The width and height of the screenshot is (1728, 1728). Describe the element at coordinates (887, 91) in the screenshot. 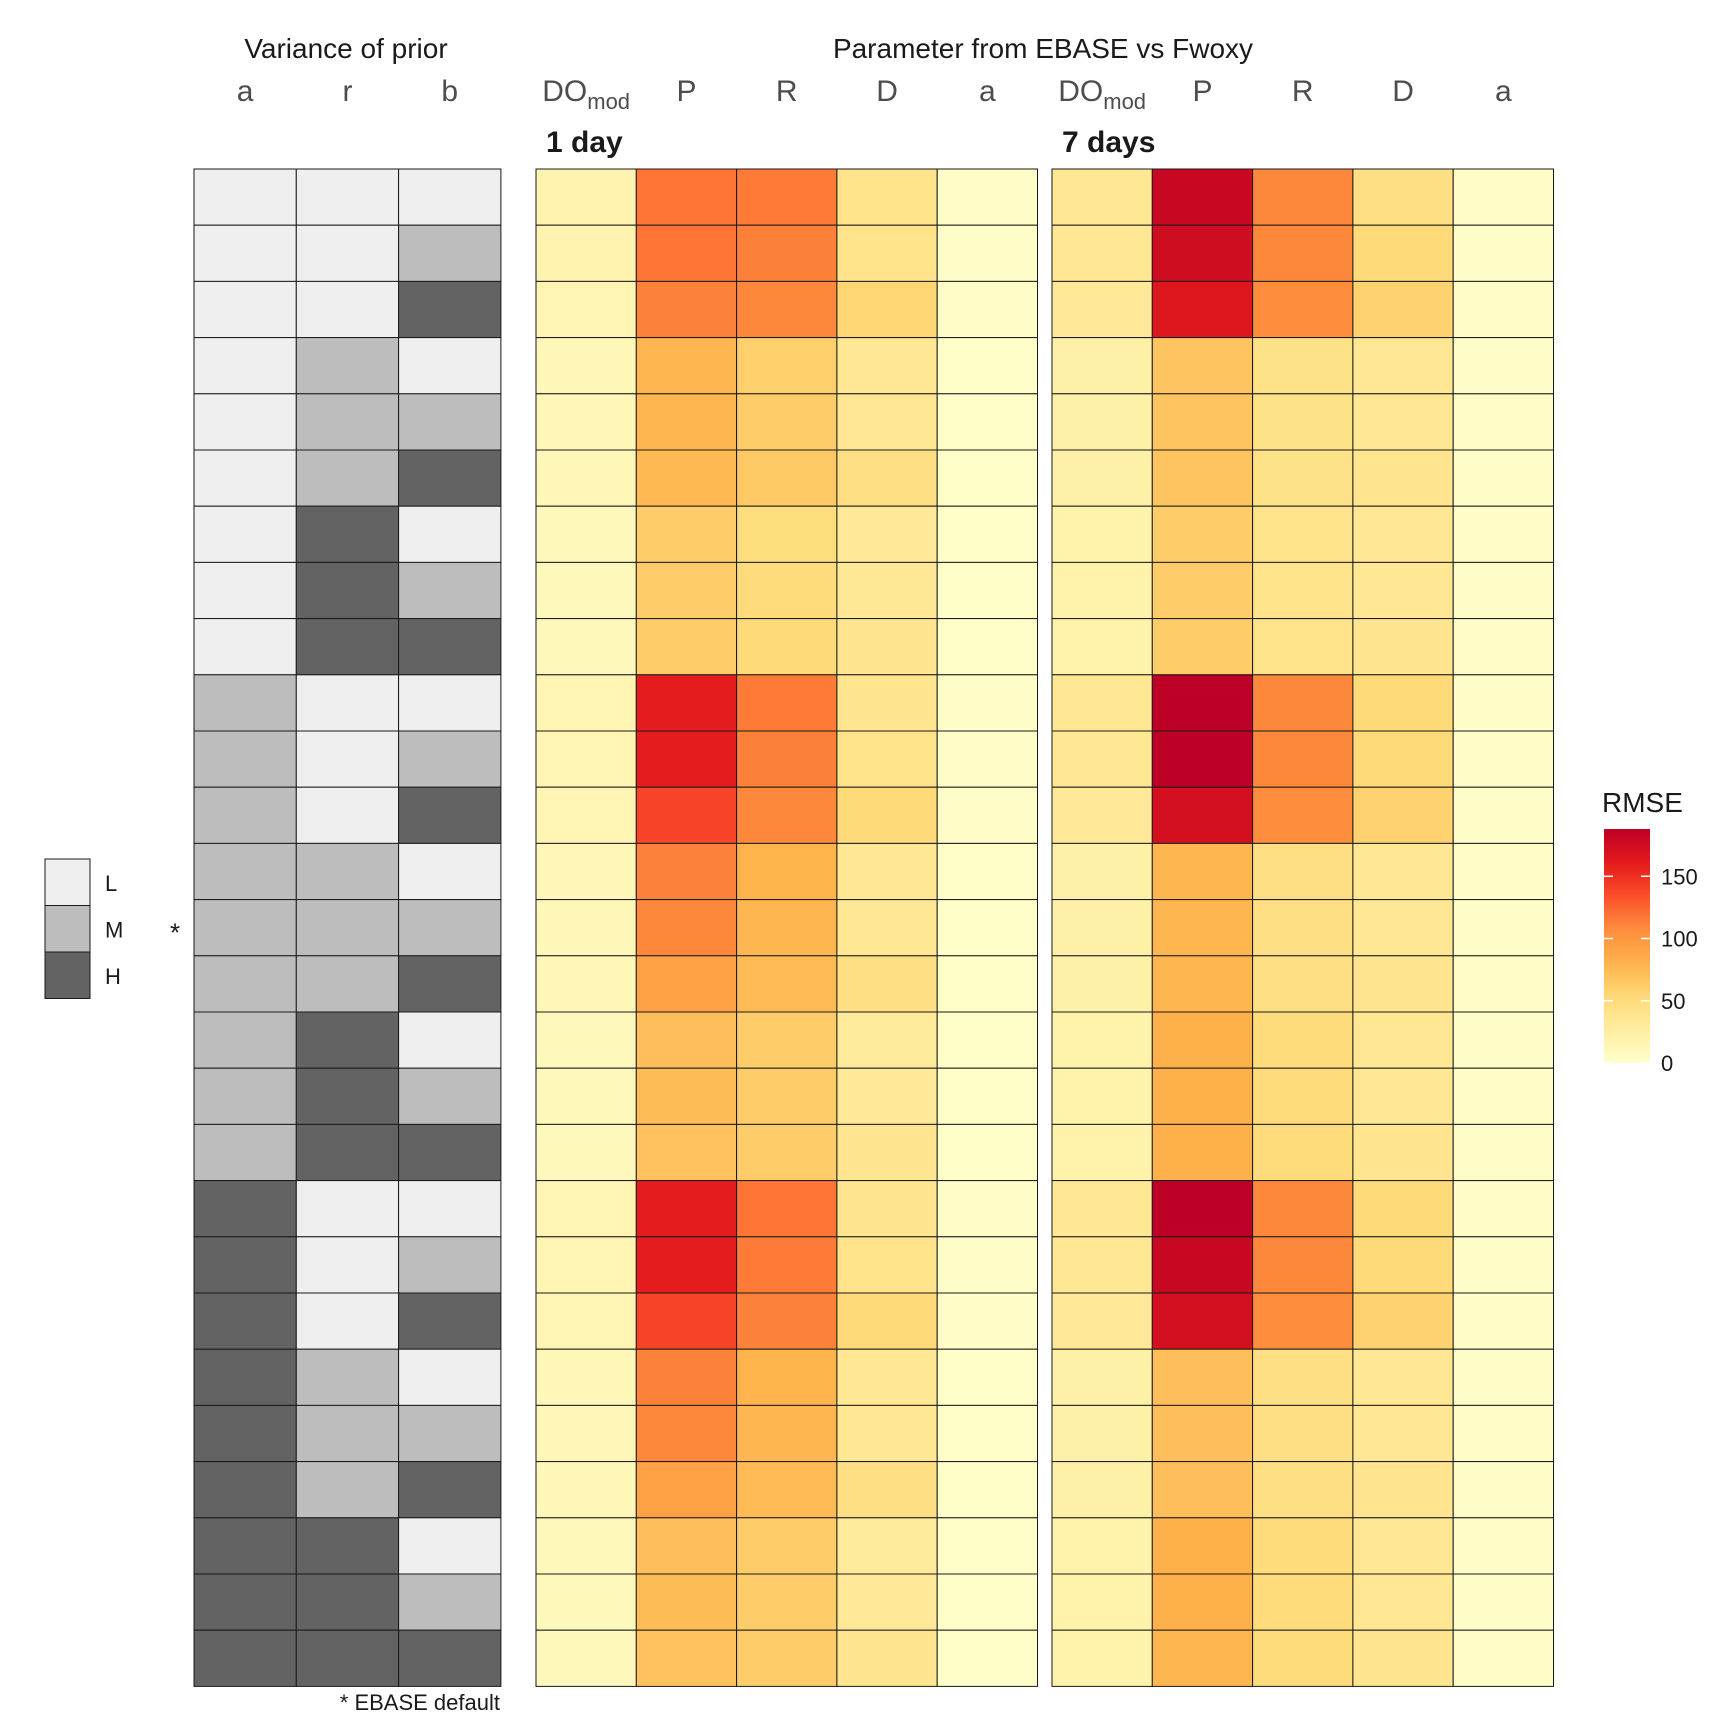

I see `param-column-header-1day-d: D` at that location.